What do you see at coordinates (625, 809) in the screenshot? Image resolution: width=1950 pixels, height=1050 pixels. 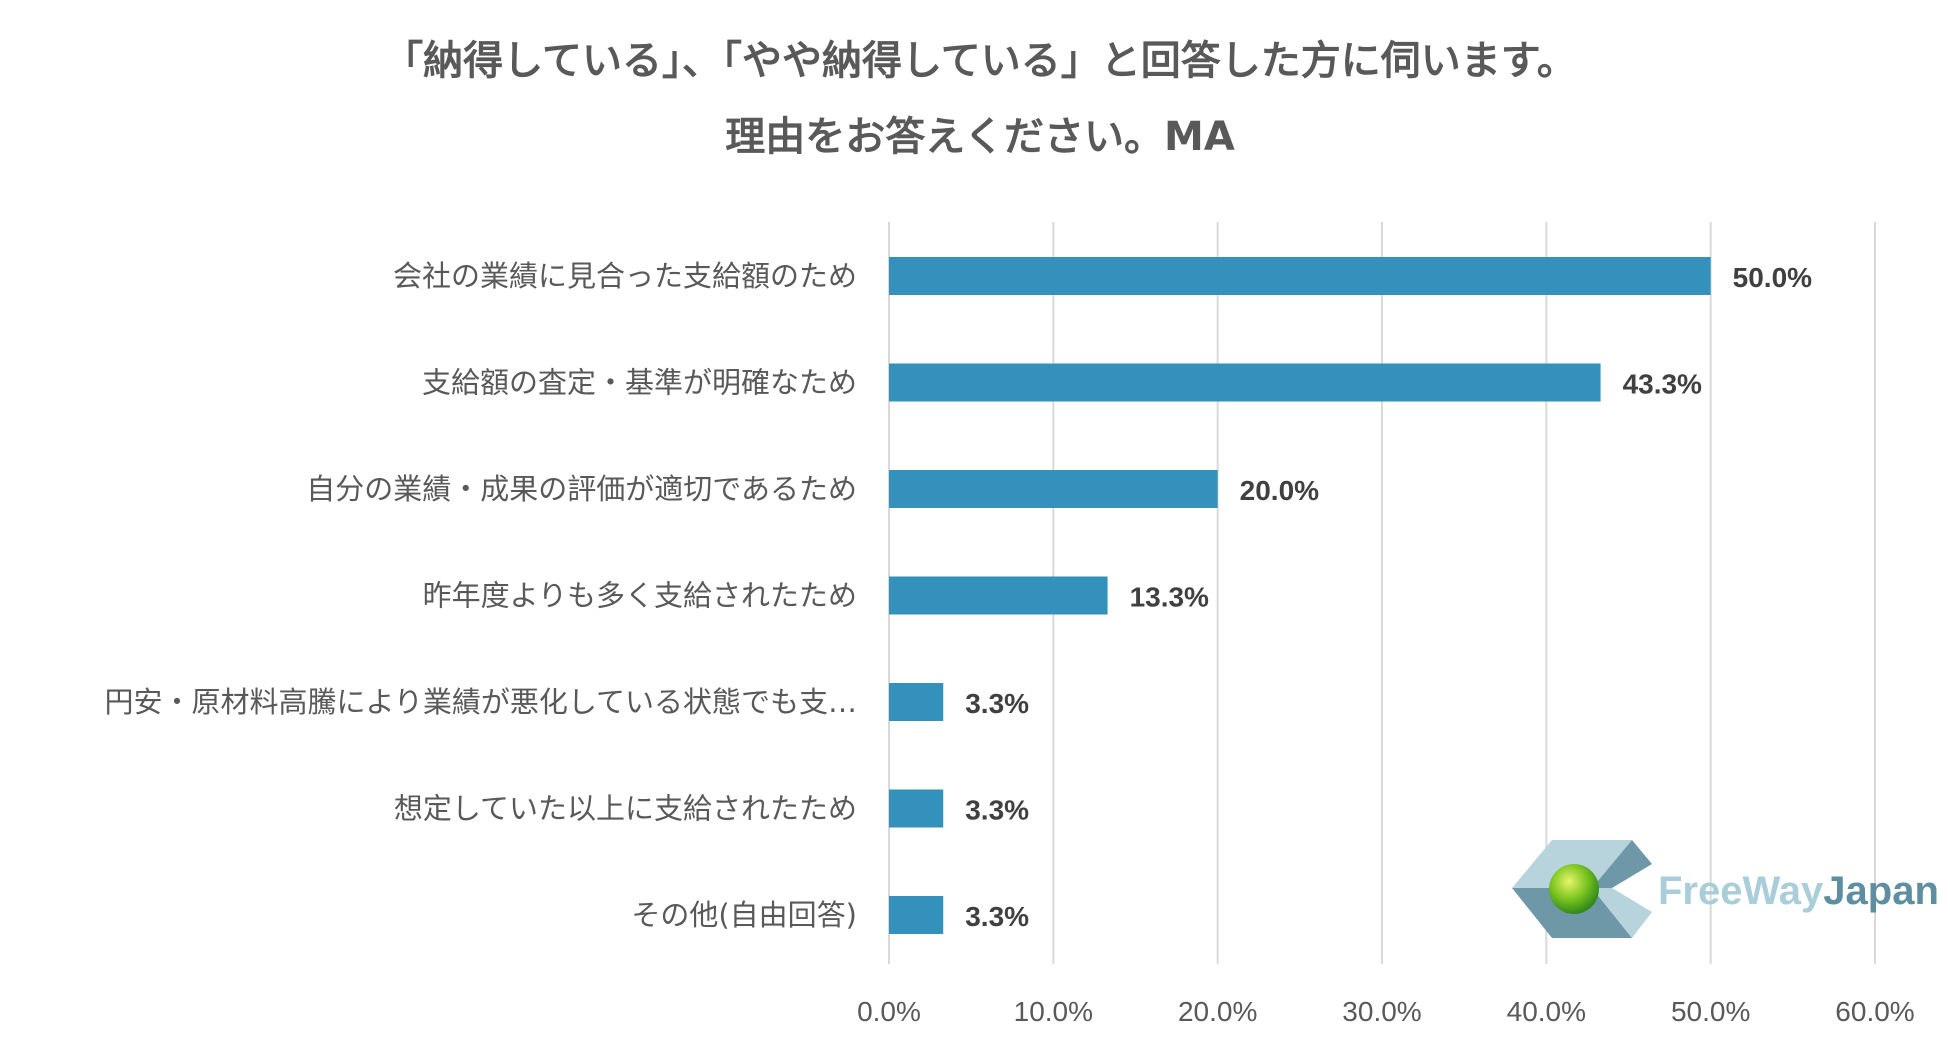 I see `category-label: 想定していた以上に支給されたため` at bounding box center [625, 809].